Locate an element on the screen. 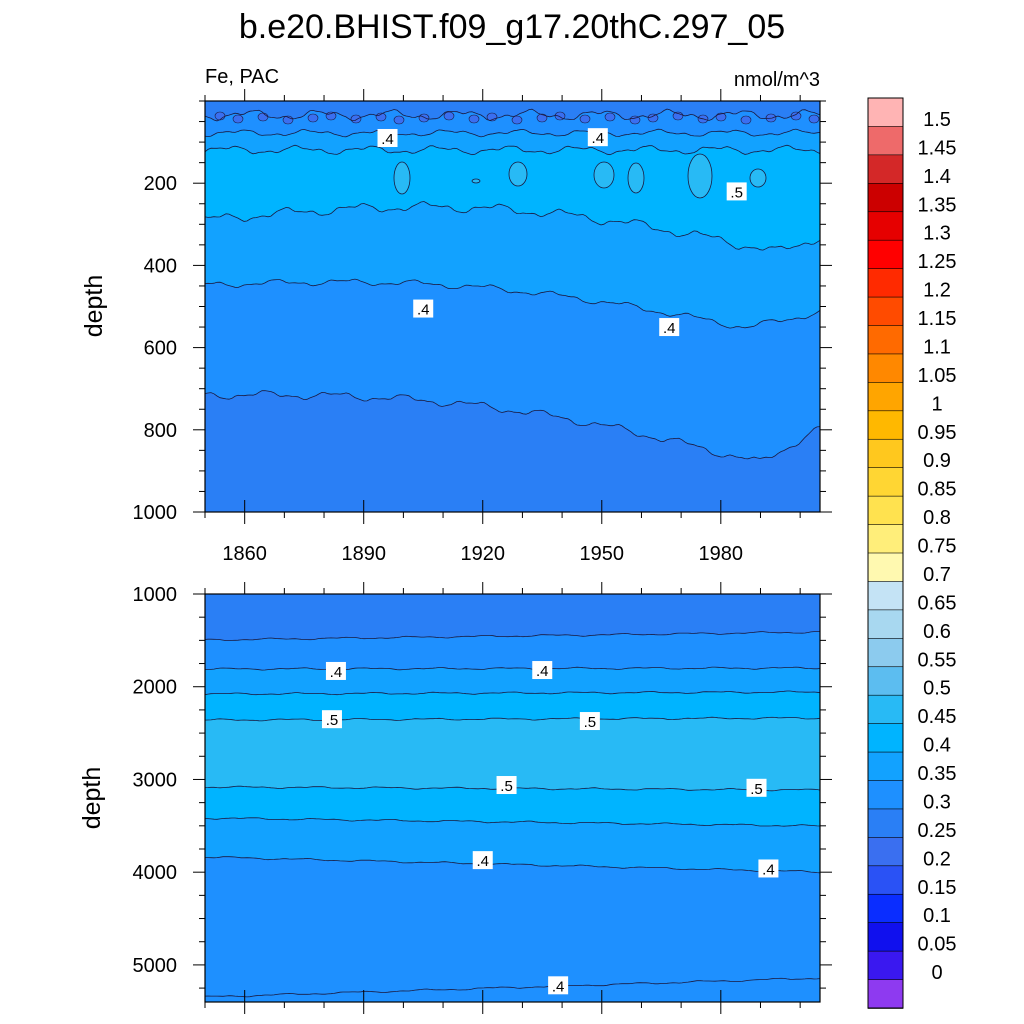 The width and height of the screenshot is (1024, 1024). colorbar-label: 0.35 is located at coordinates (937, 774).